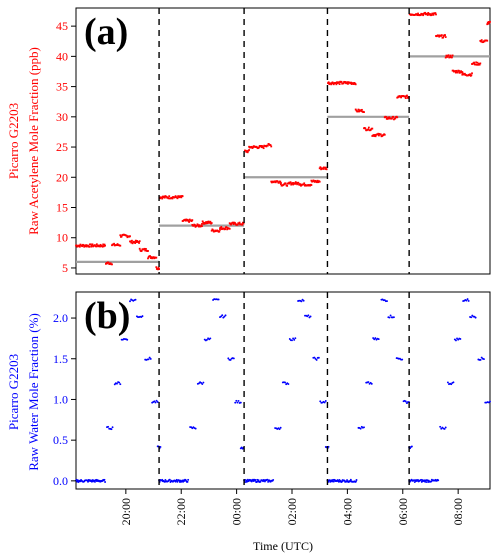  What do you see at coordinates (60, 318) in the screenshot?
I see `panel-b-ytick-label: 2.0` at bounding box center [60, 318].